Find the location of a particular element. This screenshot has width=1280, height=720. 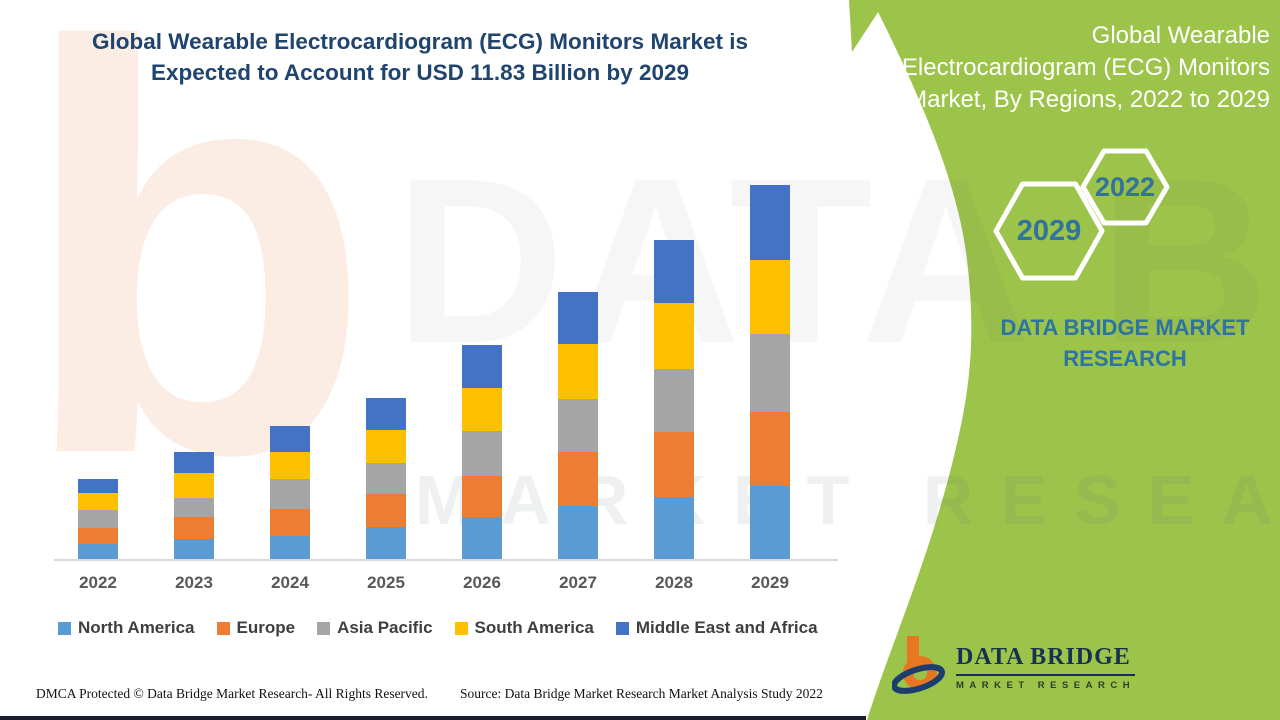

x-axis-label: 2027 is located at coordinates (578, 582).